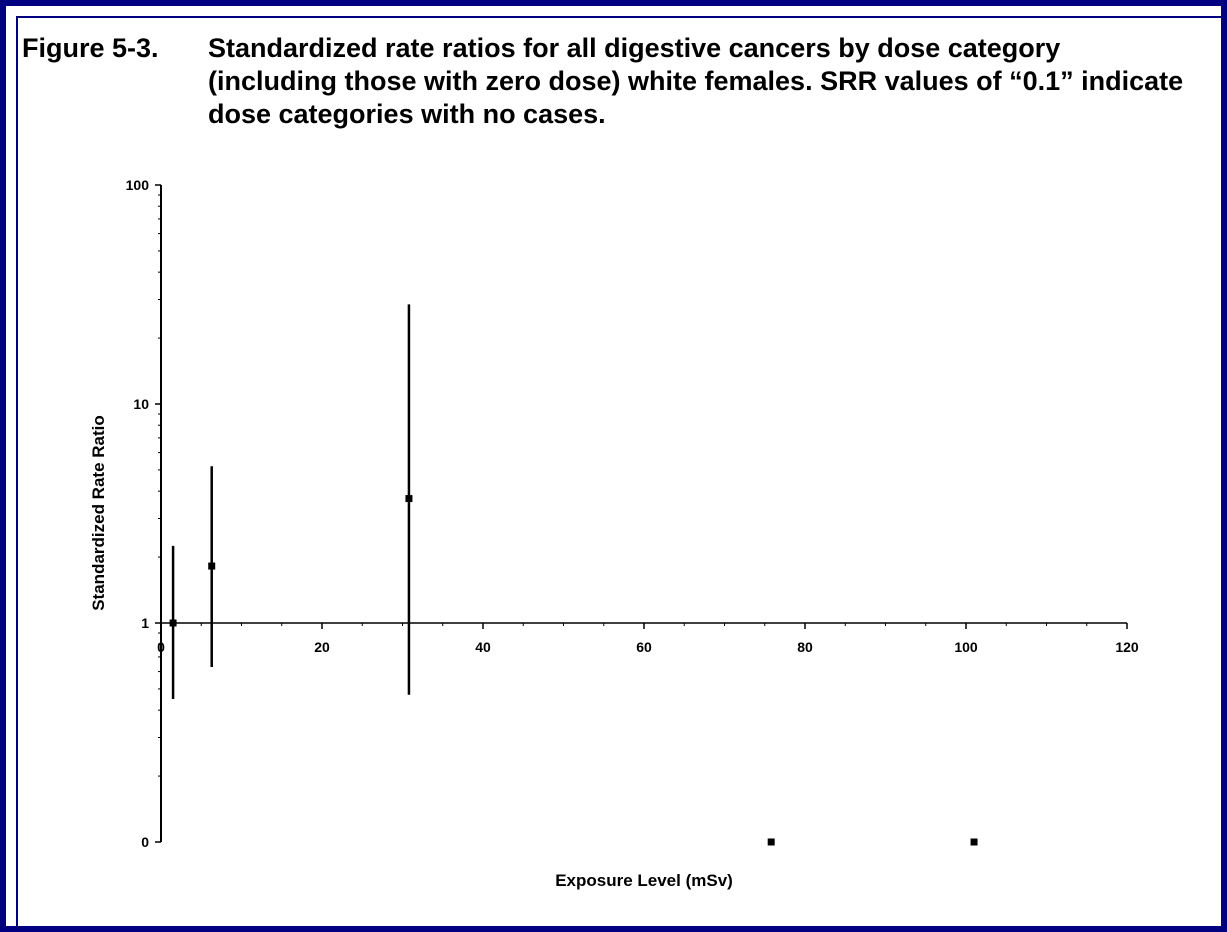 Image resolution: width=1227 pixels, height=932 pixels. Describe the element at coordinates (90, 48) in the screenshot. I see `figure-label: Figure 5-3.` at that location.